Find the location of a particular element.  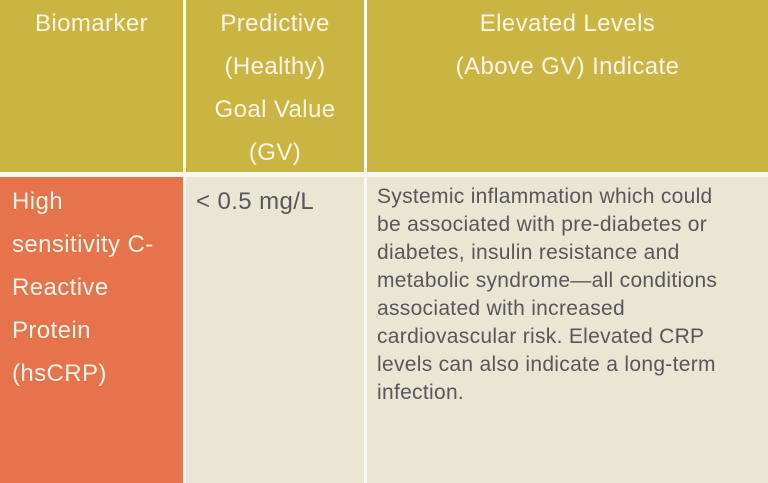

header-label-line: Goal Value is located at coordinates (275, 109).